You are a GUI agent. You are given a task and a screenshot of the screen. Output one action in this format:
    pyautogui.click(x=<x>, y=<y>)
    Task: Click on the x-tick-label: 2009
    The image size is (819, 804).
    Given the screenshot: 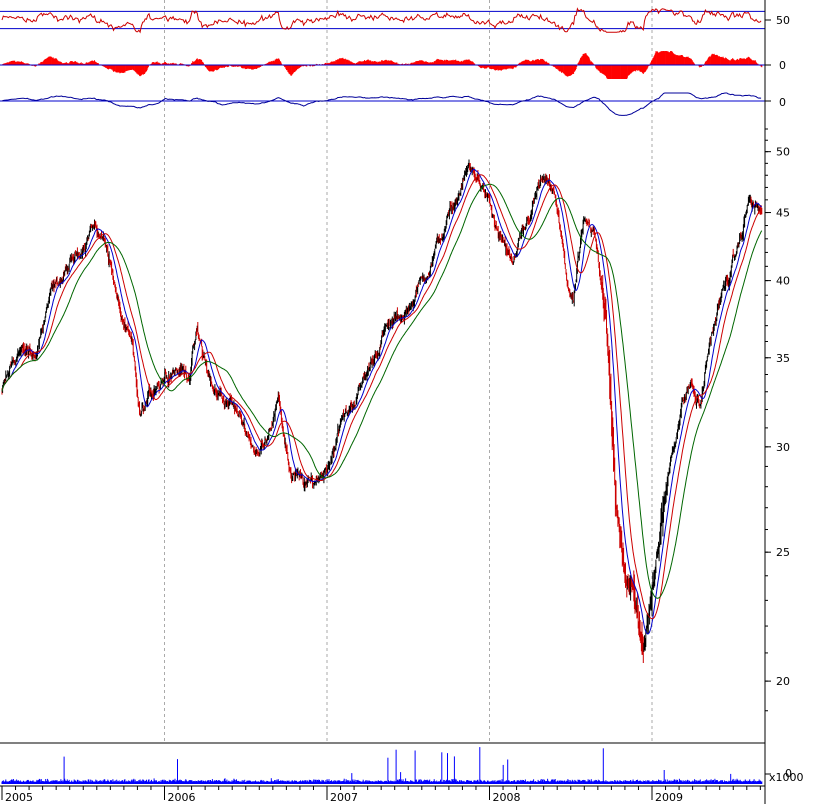 What is the action you would take?
    pyautogui.click(x=669, y=797)
    